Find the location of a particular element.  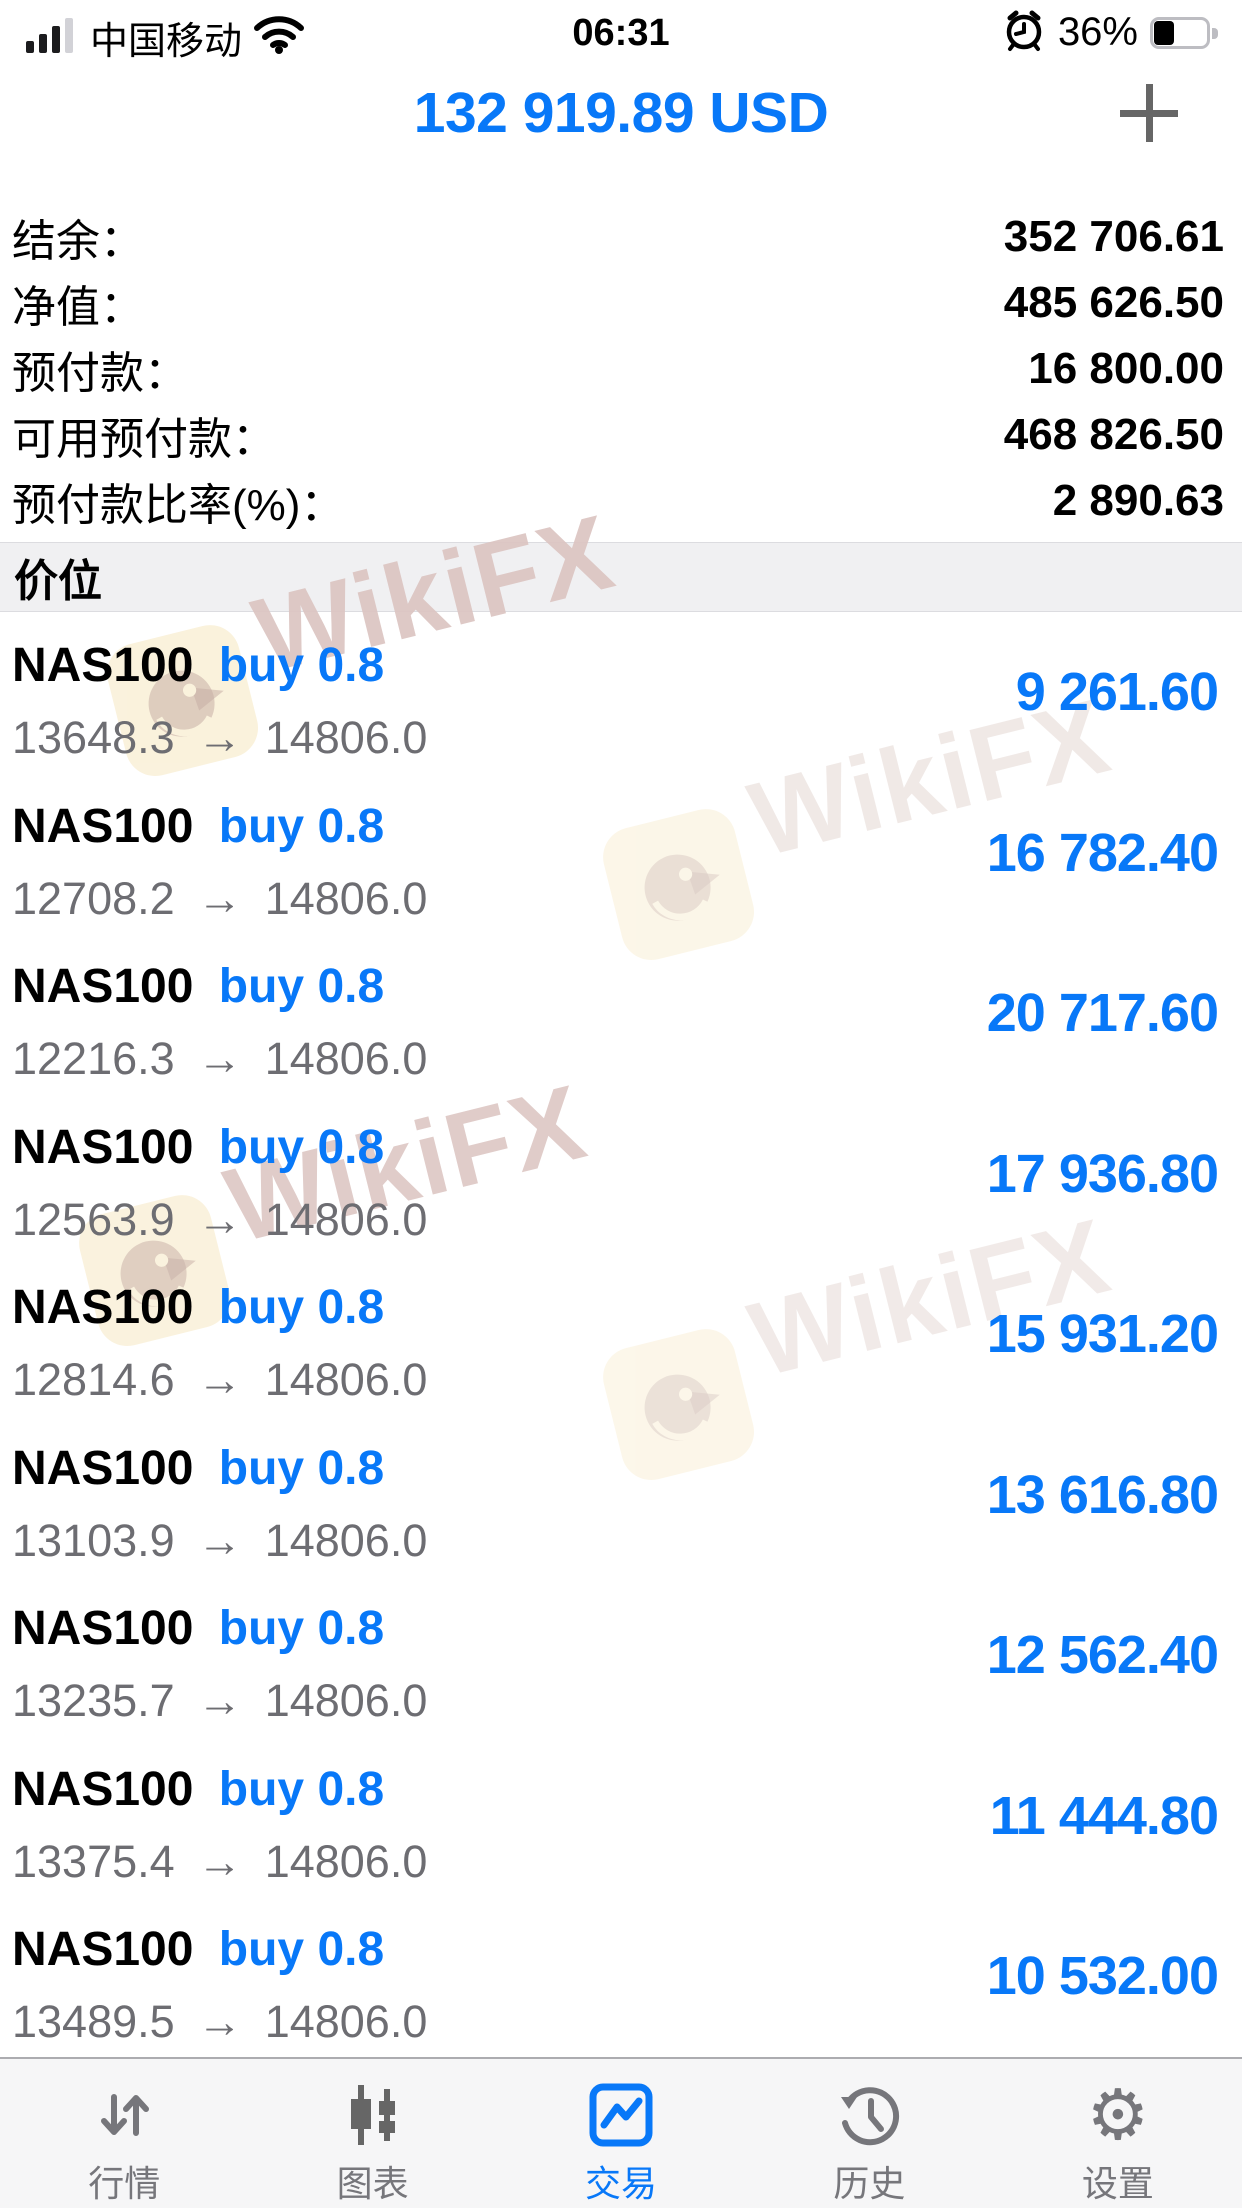

add-order-button is located at coordinates (1149, 113).